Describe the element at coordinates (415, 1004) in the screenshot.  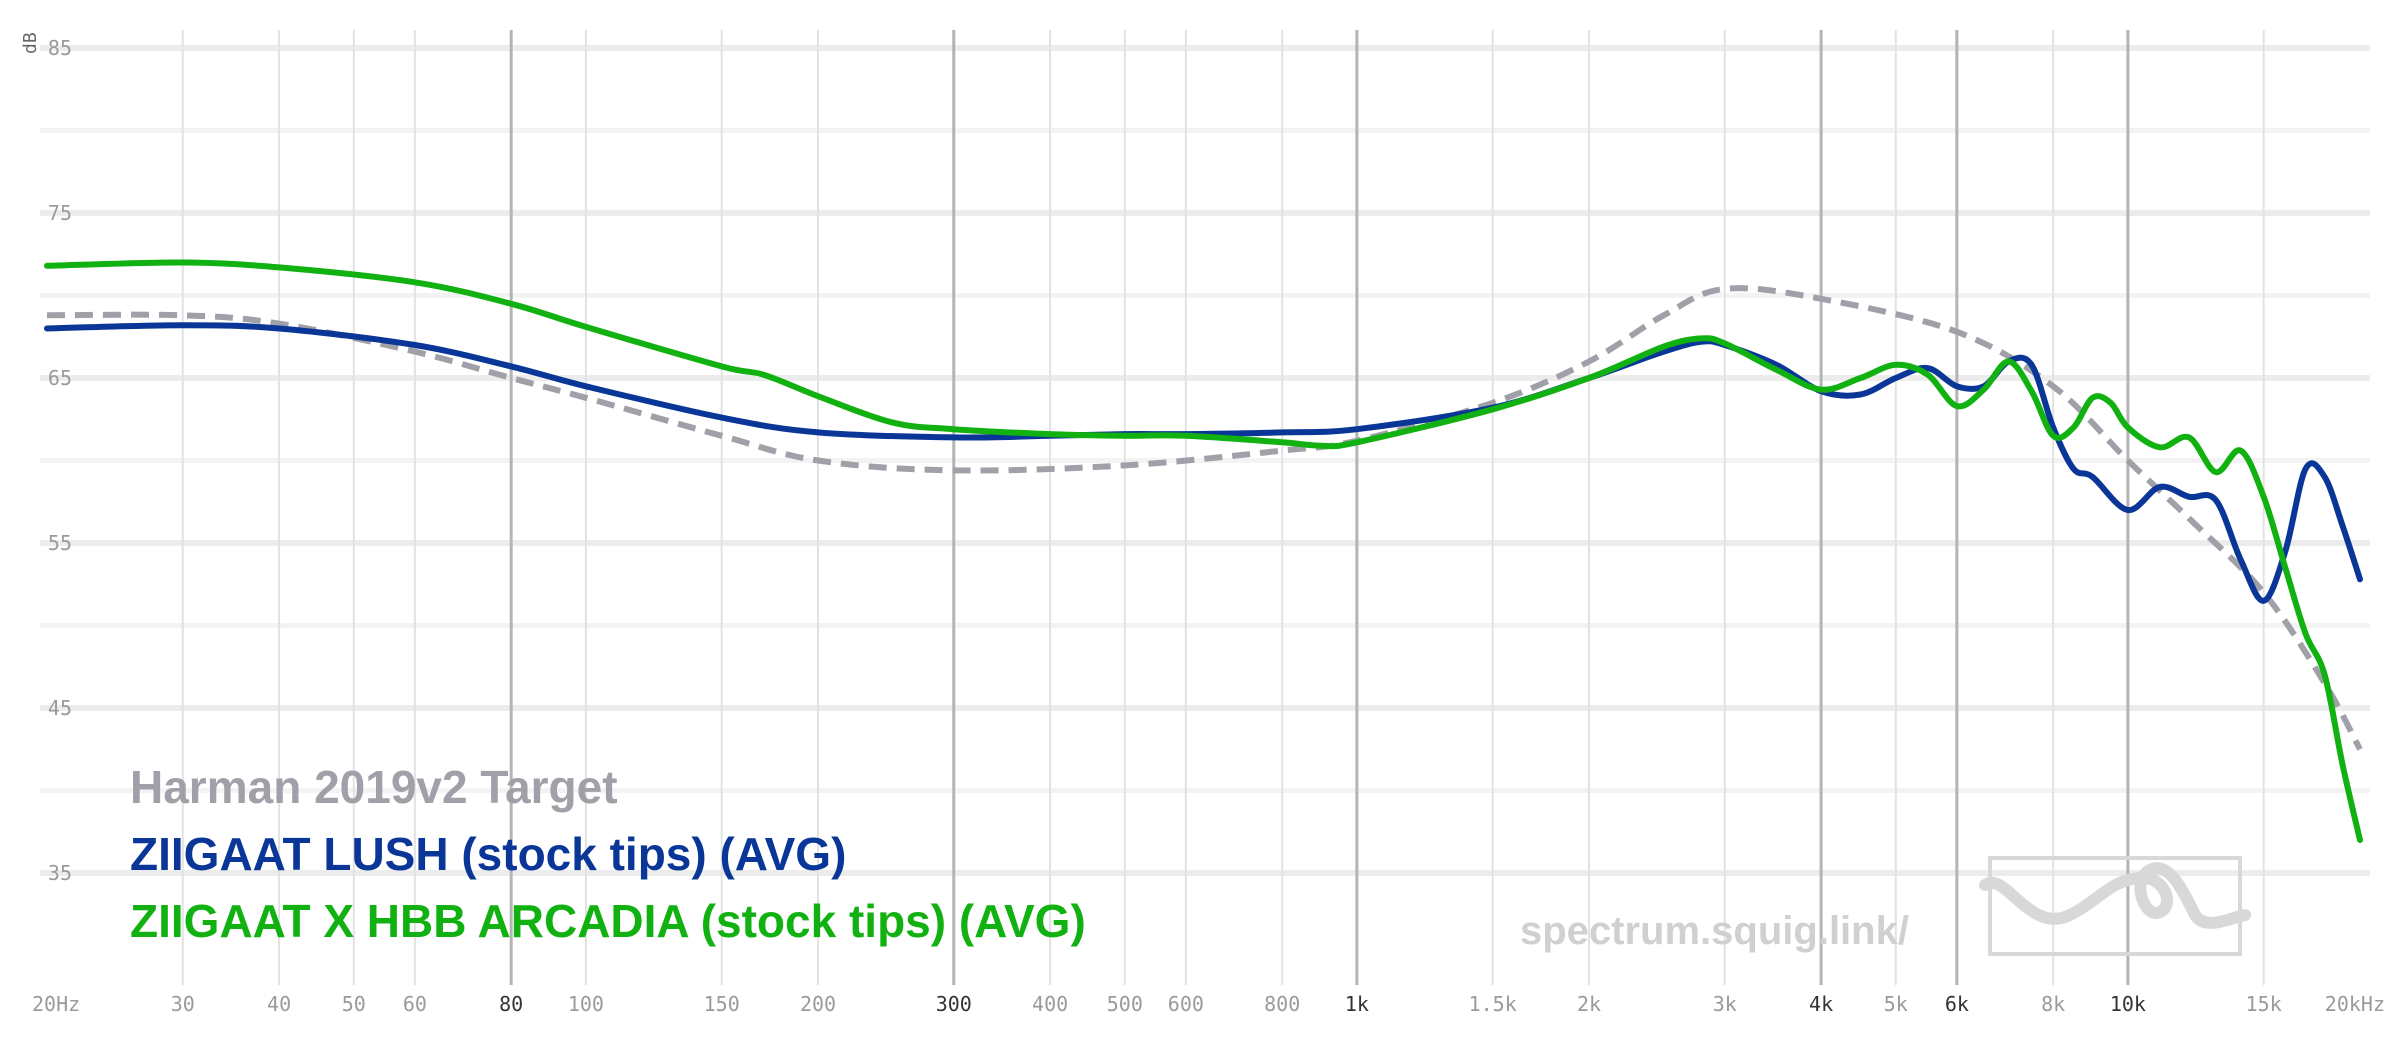
I see `x-tick-label: 60` at that location.